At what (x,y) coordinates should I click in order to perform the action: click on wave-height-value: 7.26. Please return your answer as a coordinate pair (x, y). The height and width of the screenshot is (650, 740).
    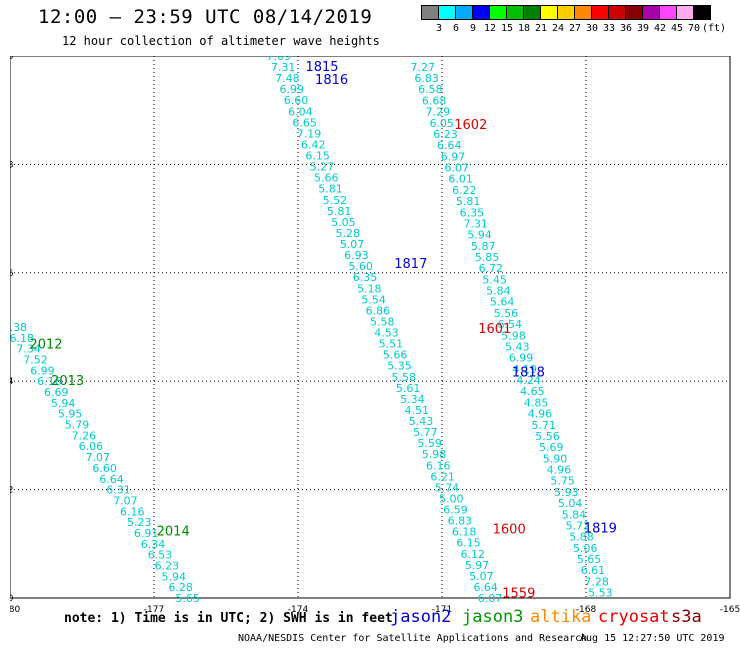
    Looking at the image, I should click on (84, 435).